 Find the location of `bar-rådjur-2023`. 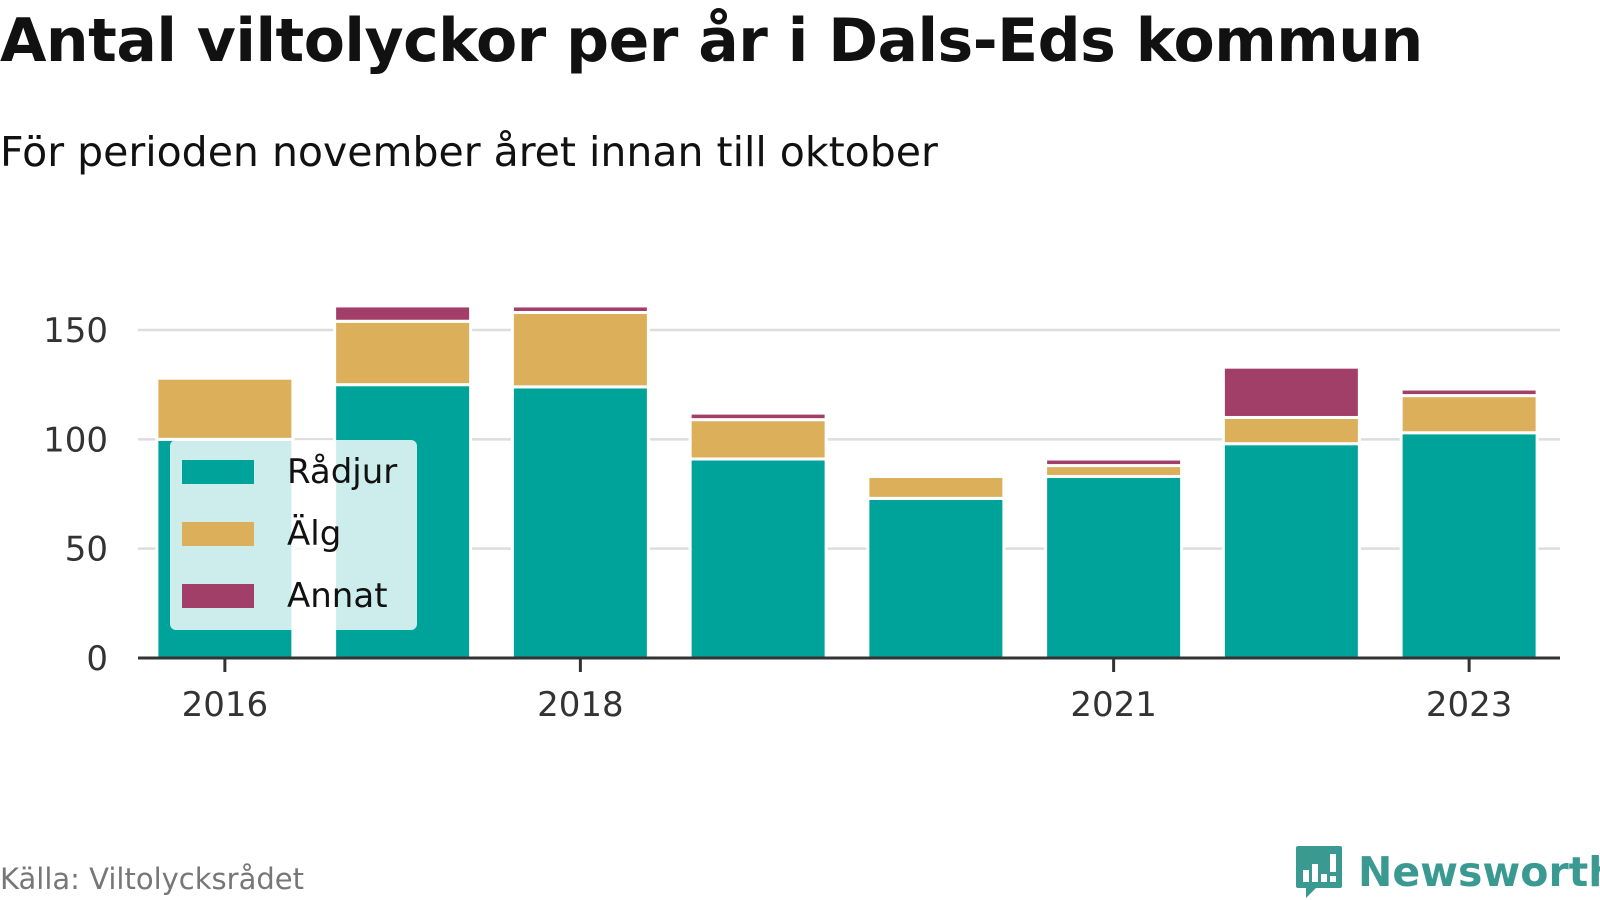

bar-rådjur-2023 is located at coordinates (1469, 545).